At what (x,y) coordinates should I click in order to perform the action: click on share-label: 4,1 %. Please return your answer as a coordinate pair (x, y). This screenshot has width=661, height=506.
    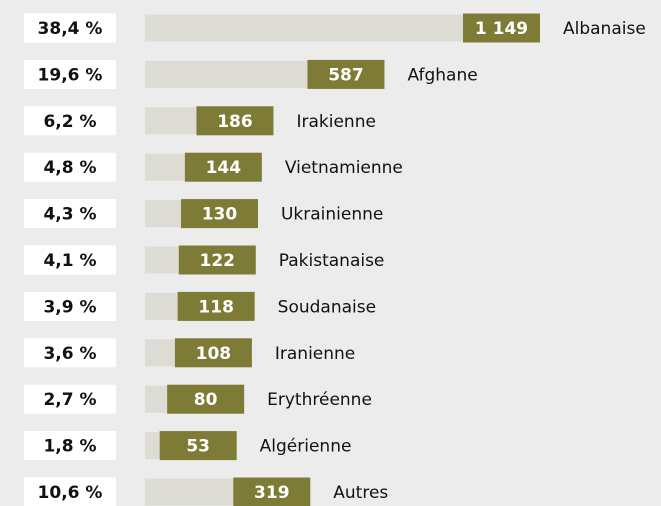
    Looking at the image, I should click on (69, 261).